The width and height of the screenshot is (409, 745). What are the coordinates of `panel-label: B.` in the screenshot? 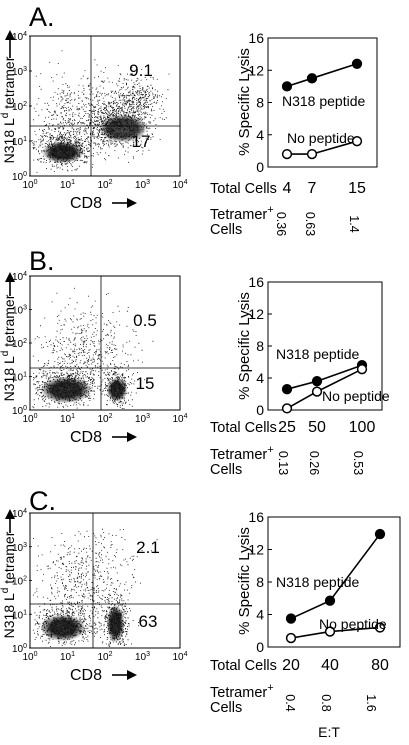 It's located at (42, 261).